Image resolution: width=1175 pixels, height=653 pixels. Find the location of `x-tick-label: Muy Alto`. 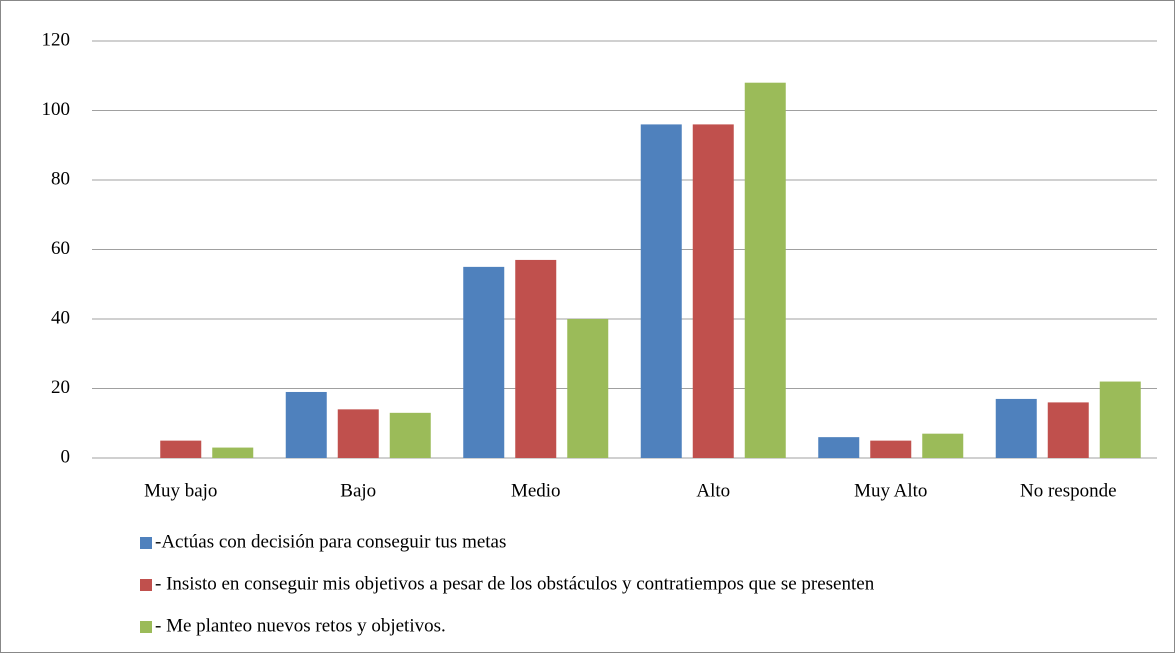

x-tick-label: Muy Alto is located at coordinates (890, 490).